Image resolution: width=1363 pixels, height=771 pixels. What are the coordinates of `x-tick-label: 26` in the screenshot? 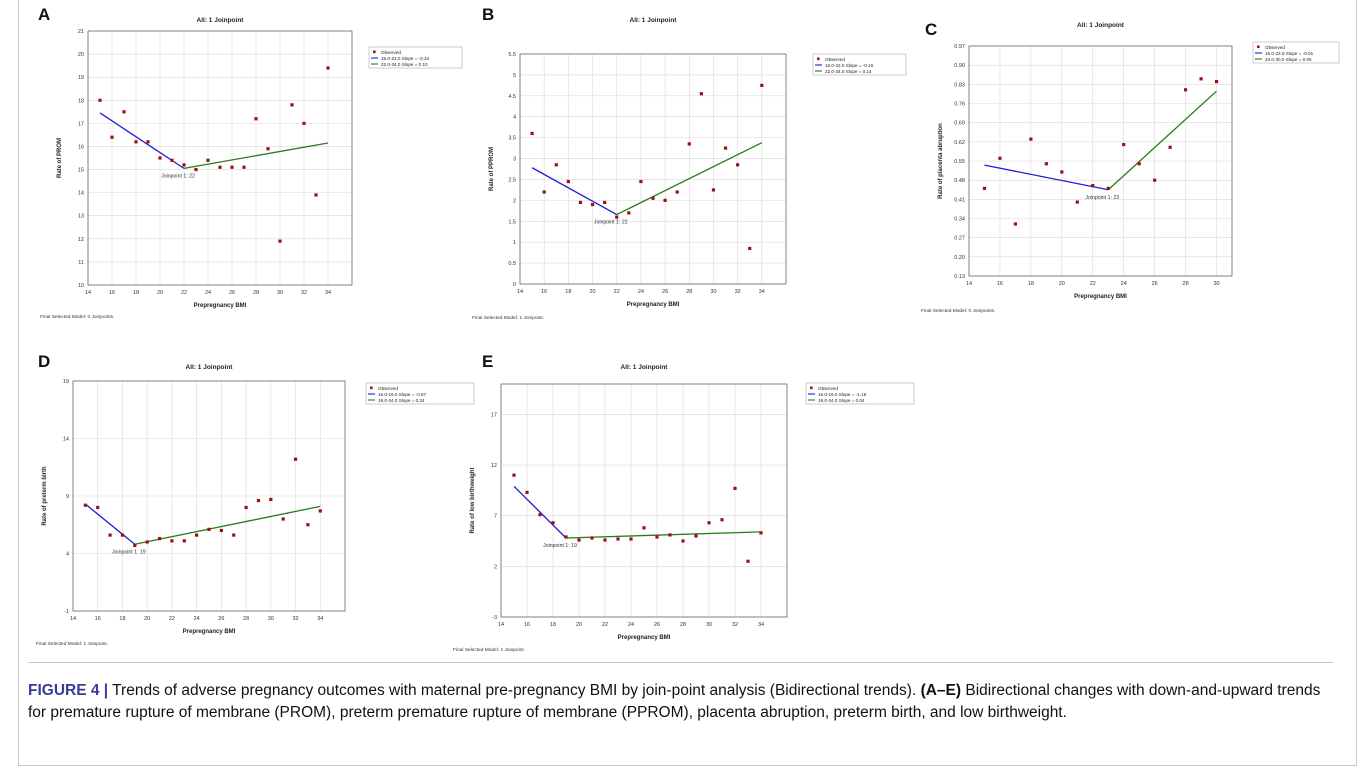 It's located at (232, 293).